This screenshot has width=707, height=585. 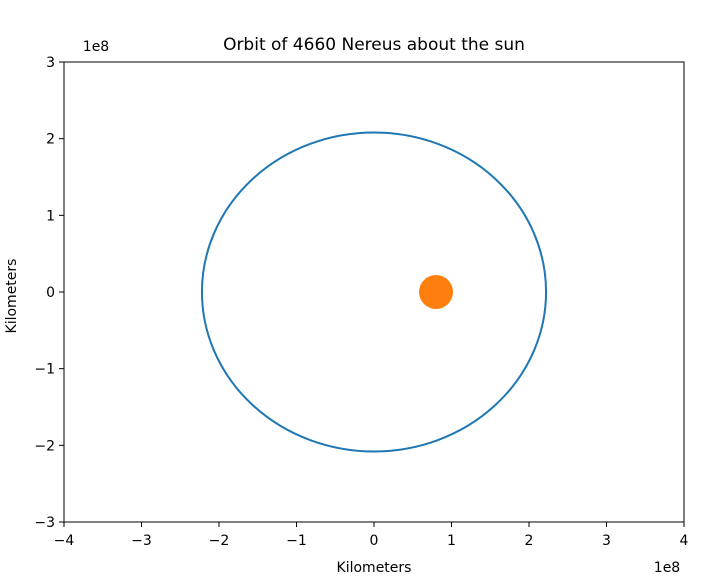 I want to click on x-tick-label: 3, so click(x=606, y=541).